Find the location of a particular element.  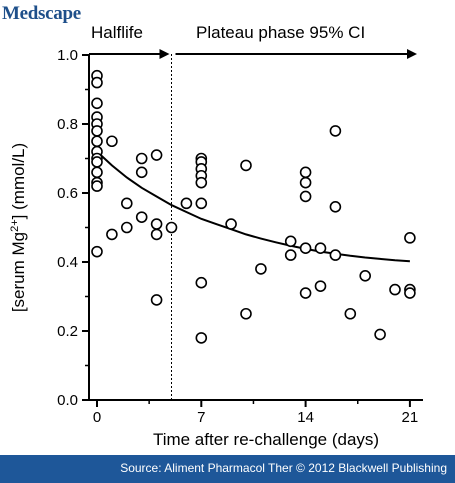

y-axis-label-start: [serum Mg is located at coordinates (18, 272).